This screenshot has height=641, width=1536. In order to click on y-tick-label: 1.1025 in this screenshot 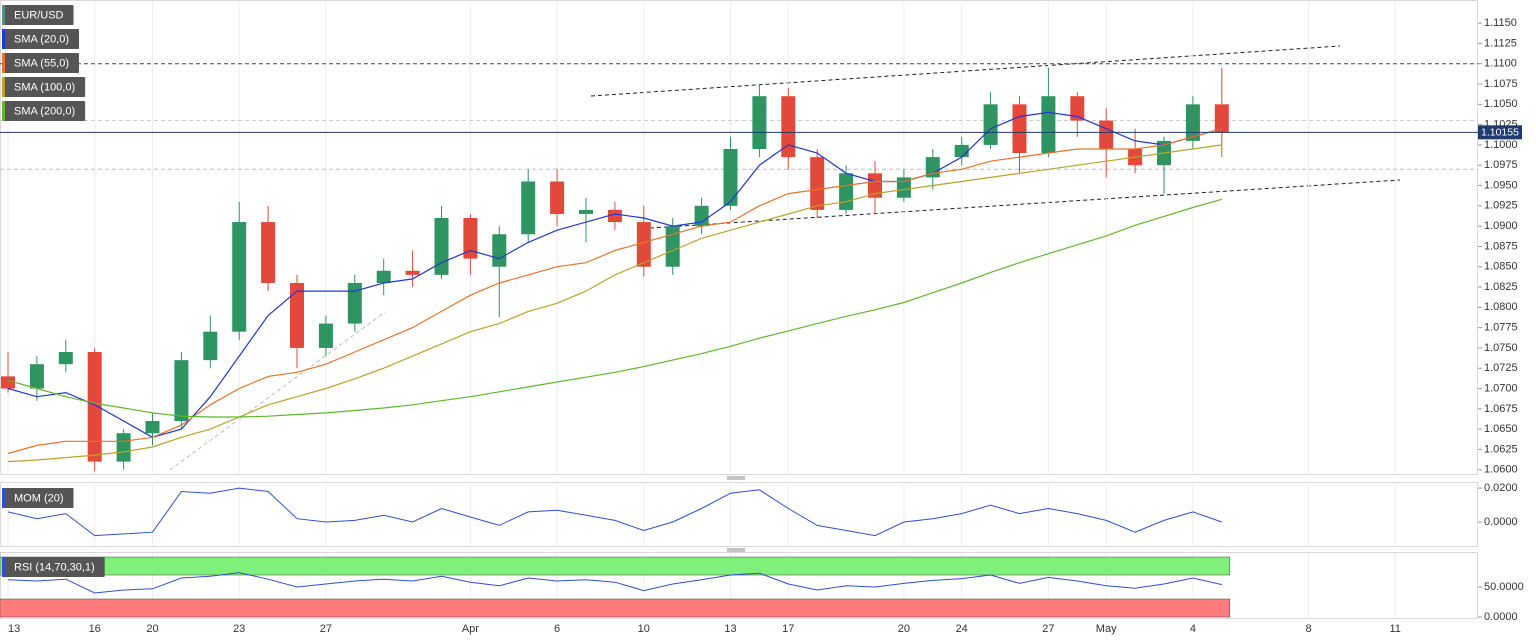, I will do `click(1501, 125)`.